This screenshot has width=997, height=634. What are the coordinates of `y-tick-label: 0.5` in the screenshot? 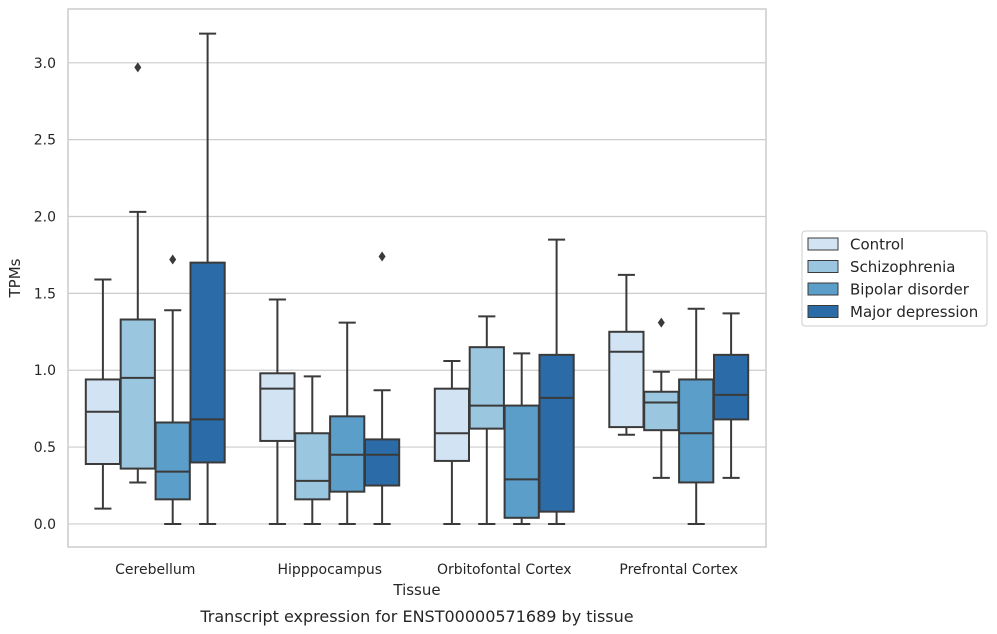 It's located at (45, 448).